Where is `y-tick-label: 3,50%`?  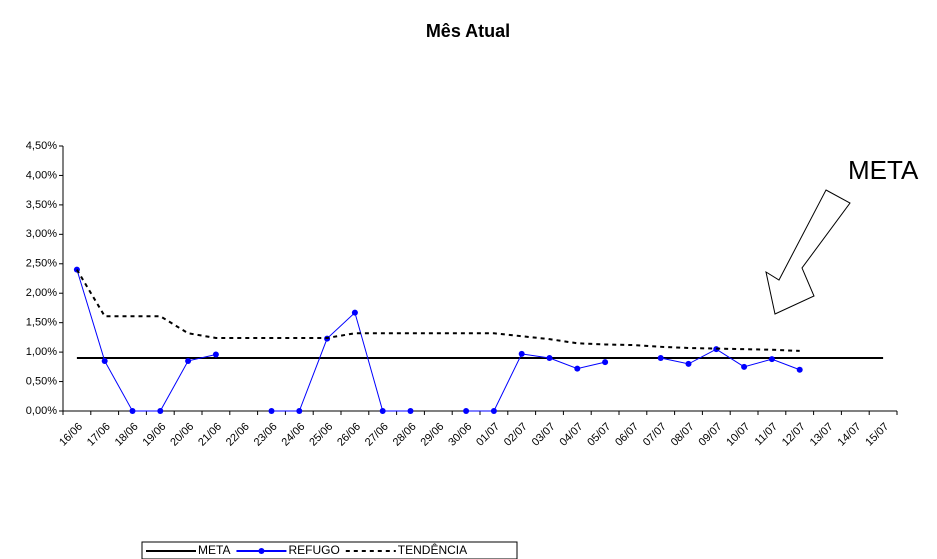 y-tick-label: 3,50% is located at coordinates (41, 205).